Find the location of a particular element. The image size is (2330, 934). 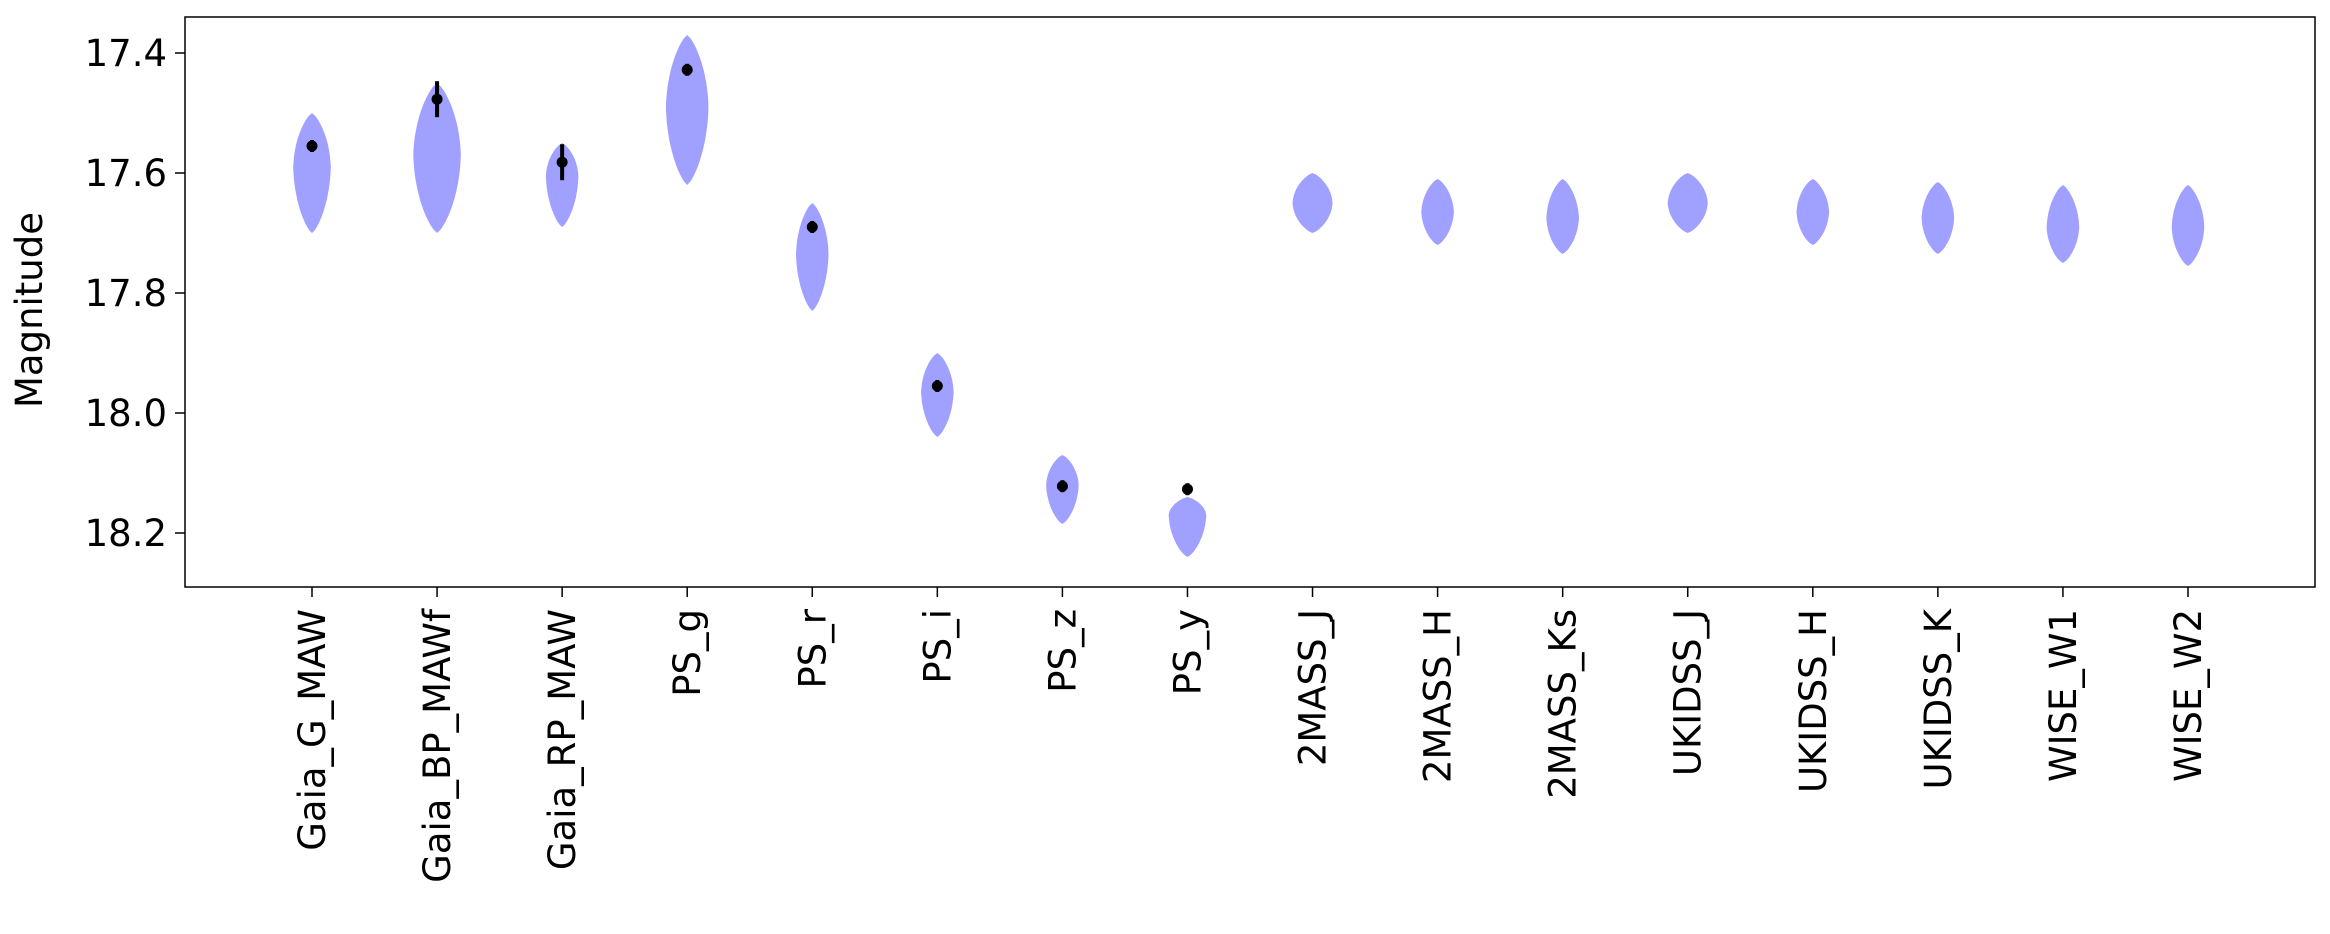

violin-UKIDSS_K is located at coordinates (1938, 218).